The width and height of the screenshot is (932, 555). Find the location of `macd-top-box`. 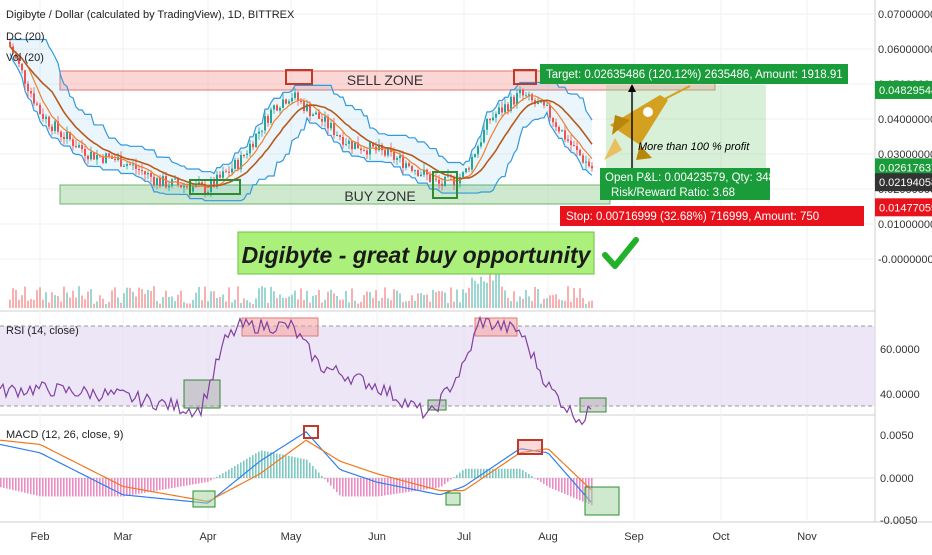

macd-top-box is located at coordinates (311, 432).